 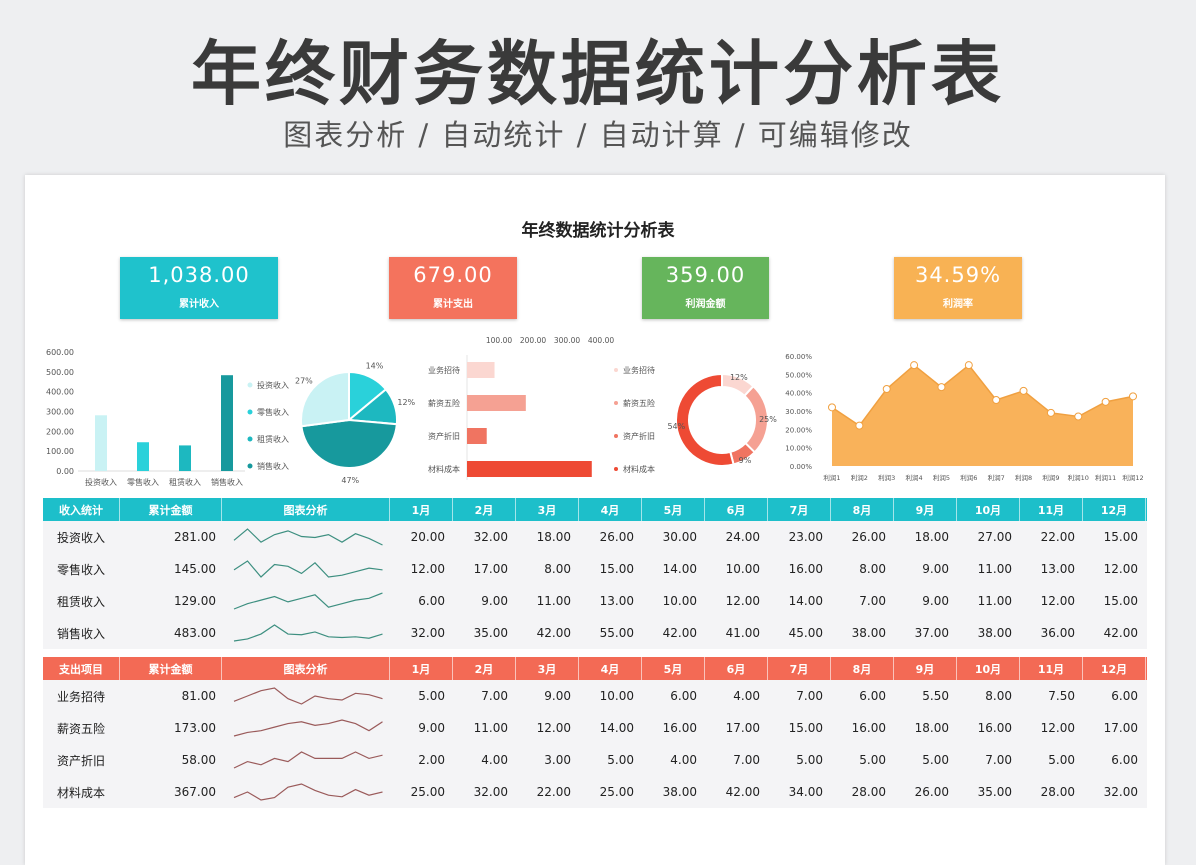 What do you see at coordinates (306, 668) in the screenshot?
I see `column-header: 图表分析` at bounding box center [306, 668].